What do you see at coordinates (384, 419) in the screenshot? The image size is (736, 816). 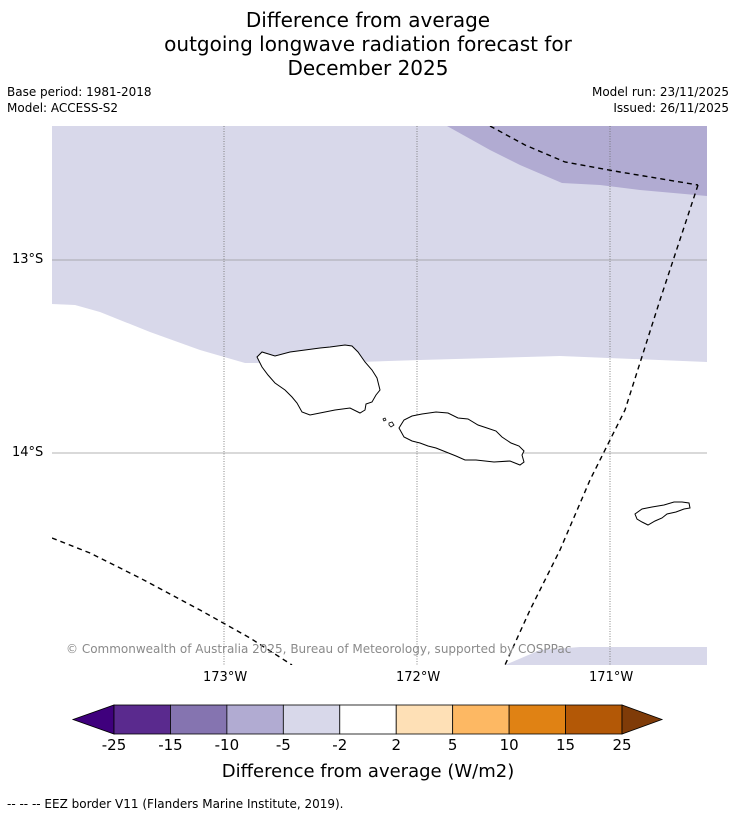 I see `island-apolima` at bounding box center [384, 419].